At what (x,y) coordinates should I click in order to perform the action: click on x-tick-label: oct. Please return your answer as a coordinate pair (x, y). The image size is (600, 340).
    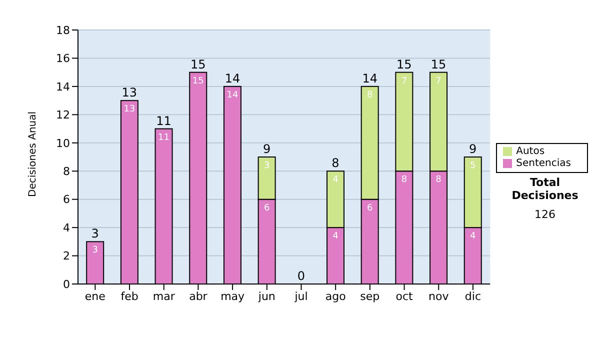
    Looking at the image, I should click on (405, 296).